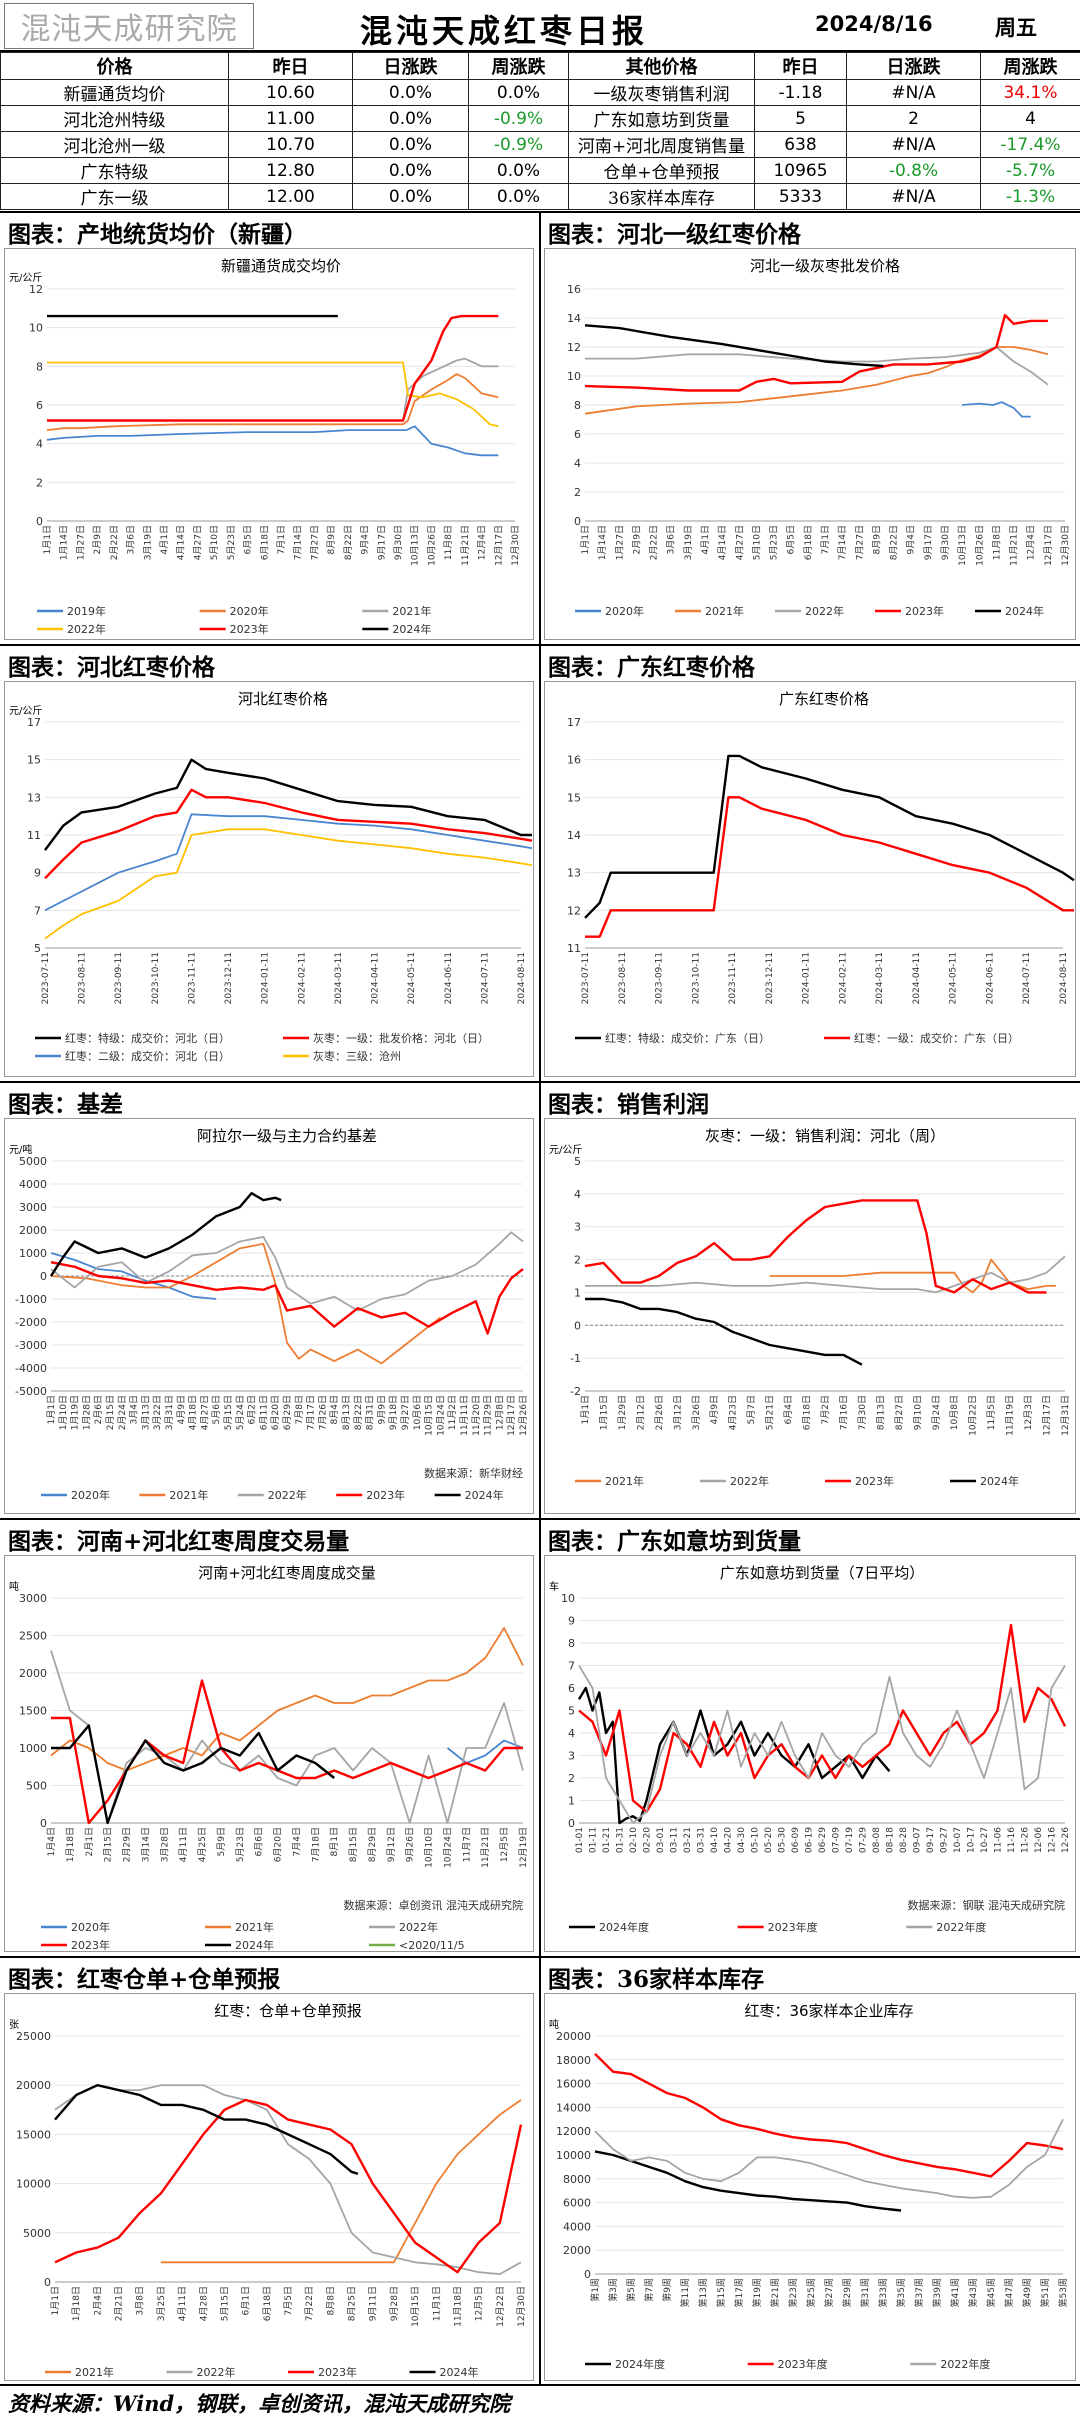 The image size is (1080, 2418). Describe the element at coordinates (156, 978) in the screenshot. I see `x-tick-label: 2023-10-11` at that location.